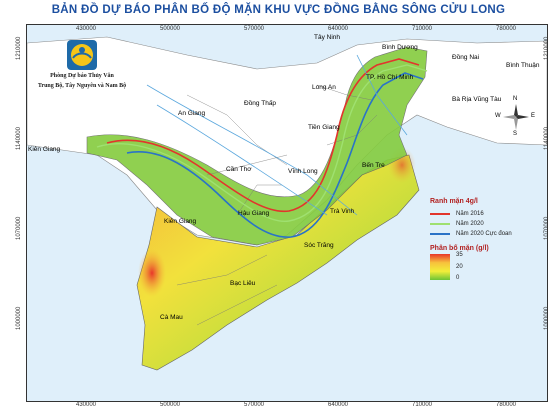 This screenshot has height=413, width=557. What do you see at coordinates (338, 29) in the screenshot?
I see `x-tick-top: 640000` at bounding box center [338, 29].